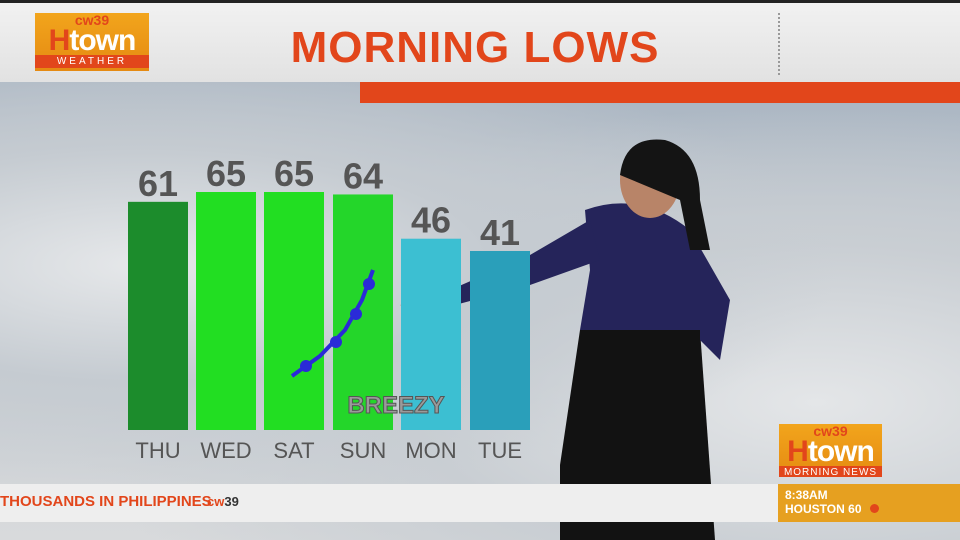 This screenshot has height=540, width=960. Describe the element at coordinates (430, 450) in the screenshot. I see `category-label: MON` at that location.